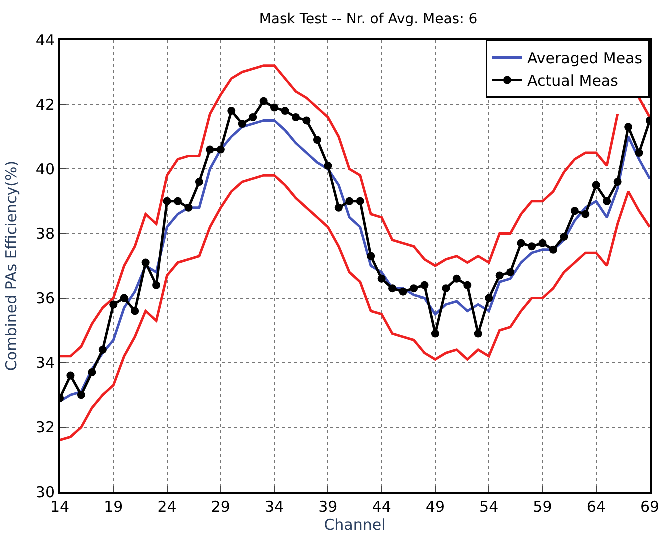 Image resolution: width=670 pixels, height=540 pixels. What do you see at coordinates (573, 81) in the screenshot?
I see `legend-label: Actual Meas` at bounding box center [573, 81].